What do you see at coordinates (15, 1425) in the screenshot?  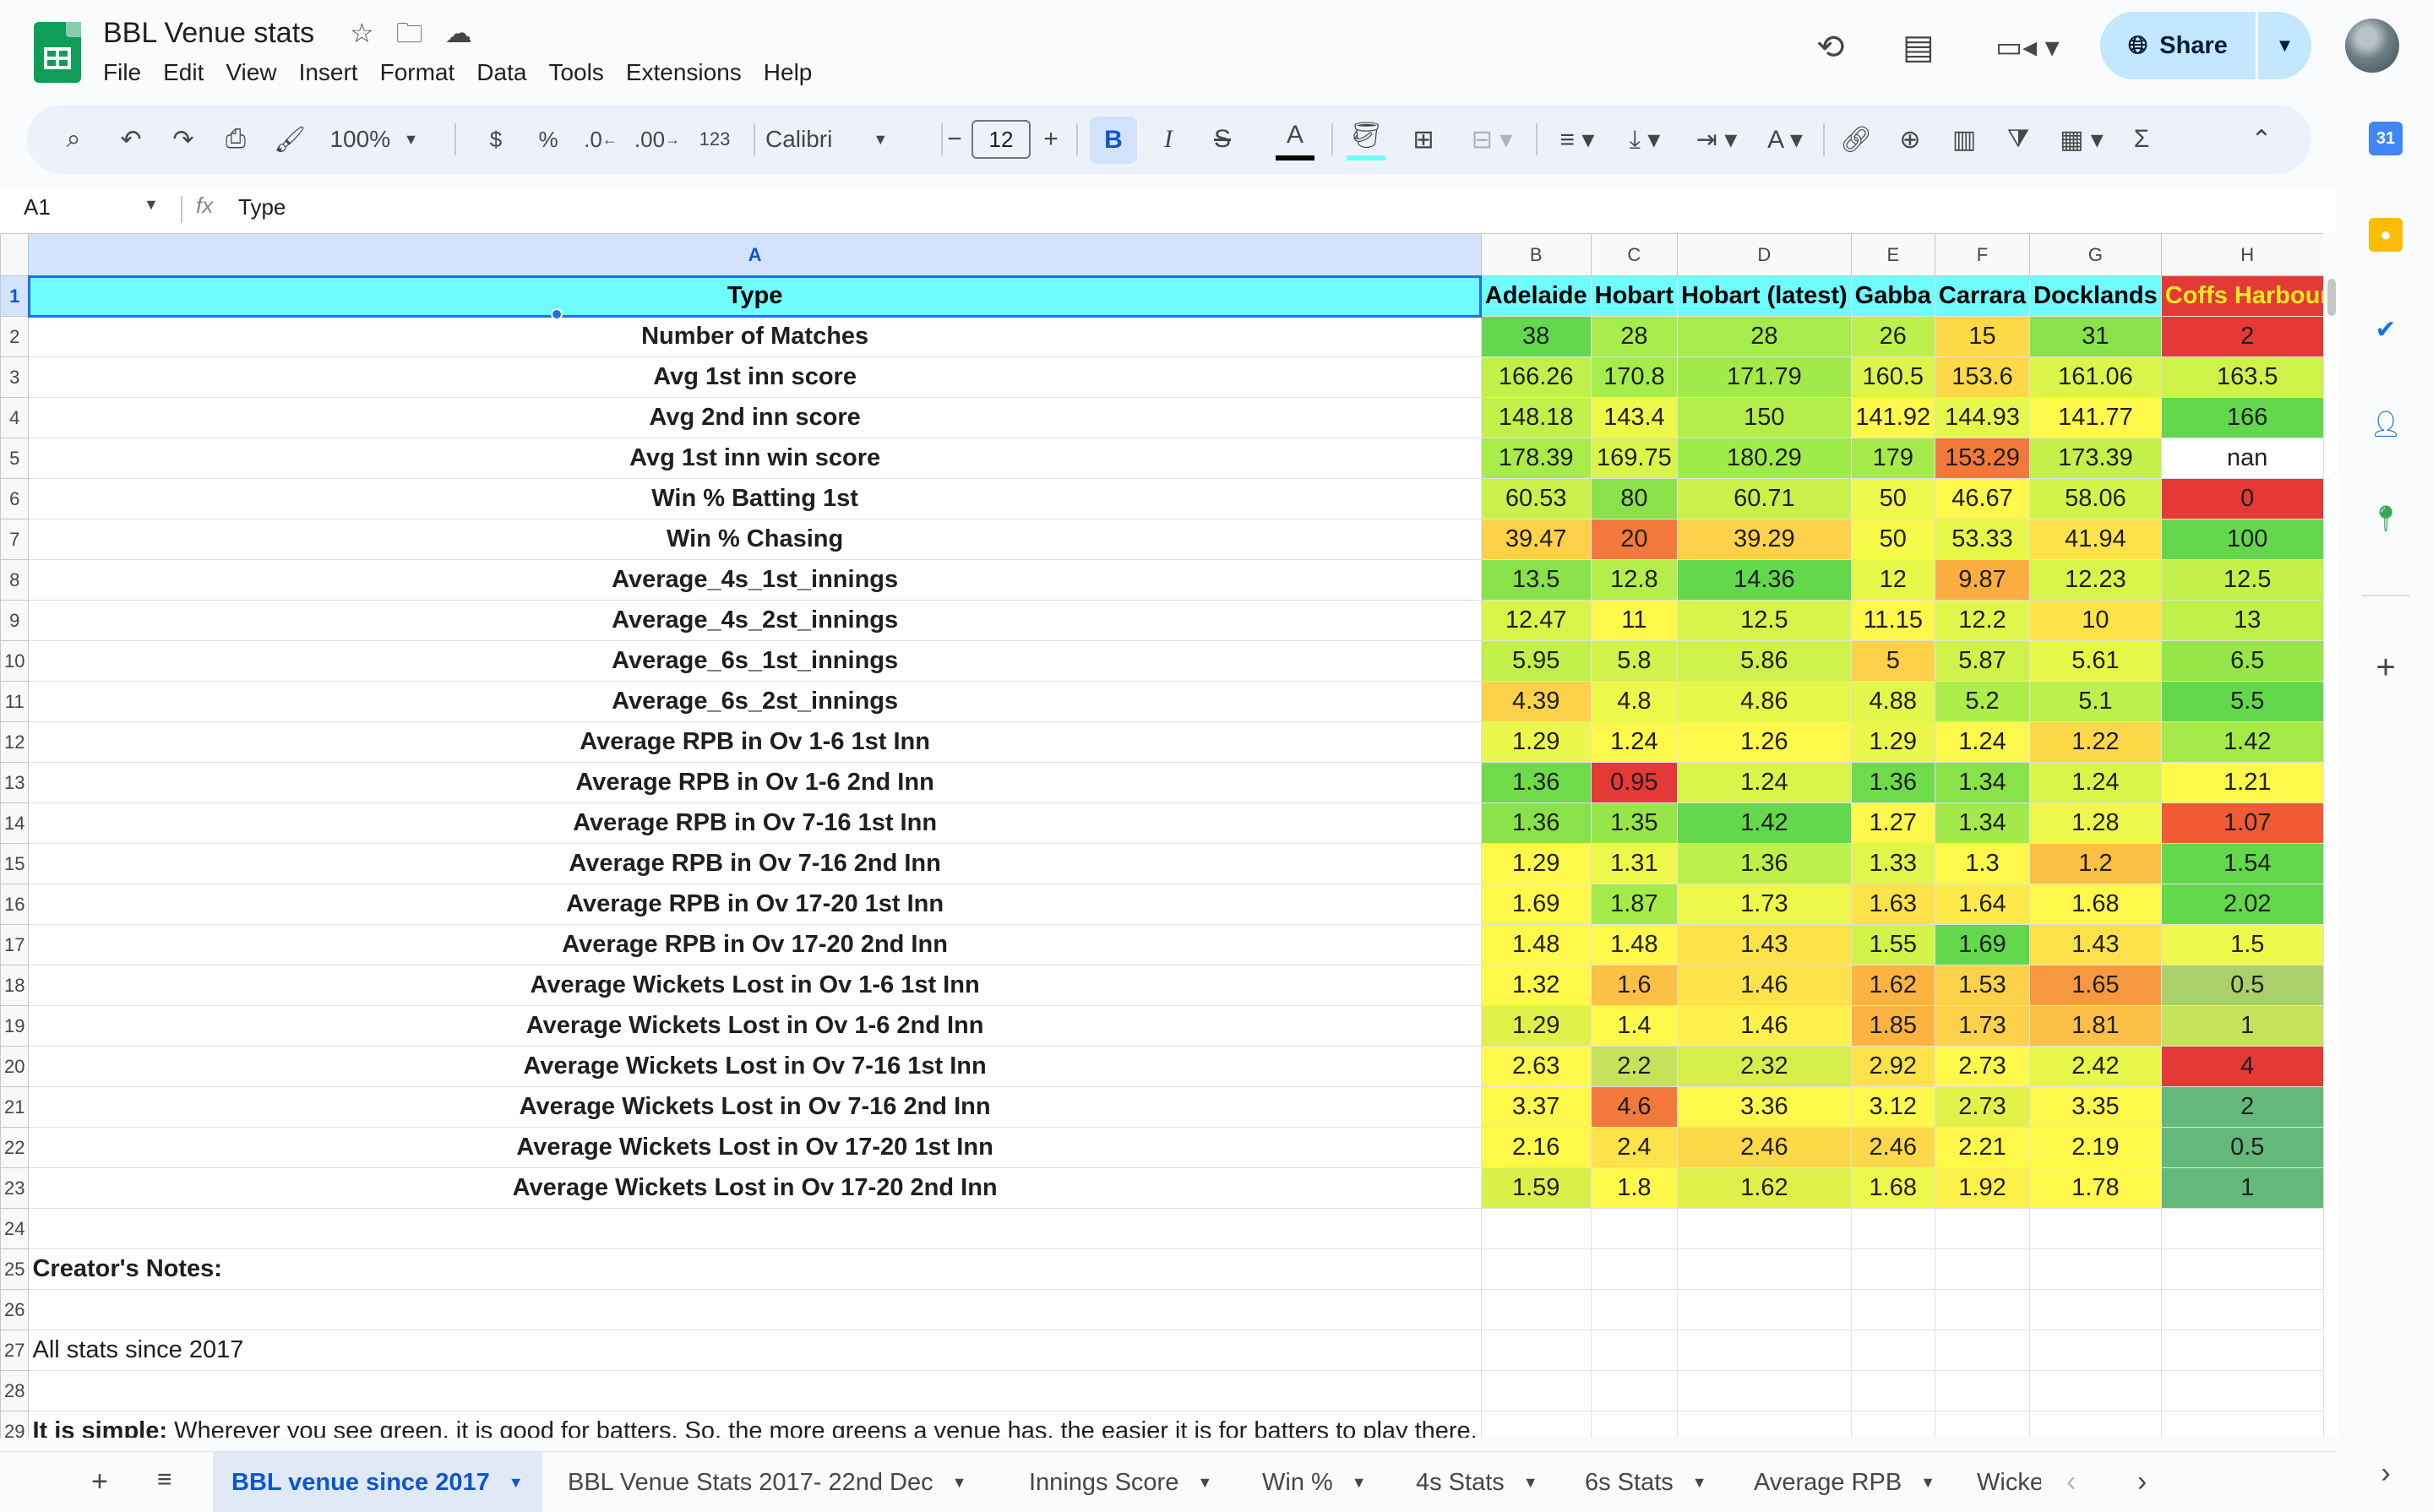 I see `row-header-29: 29` at bounding box center [15, 1425].